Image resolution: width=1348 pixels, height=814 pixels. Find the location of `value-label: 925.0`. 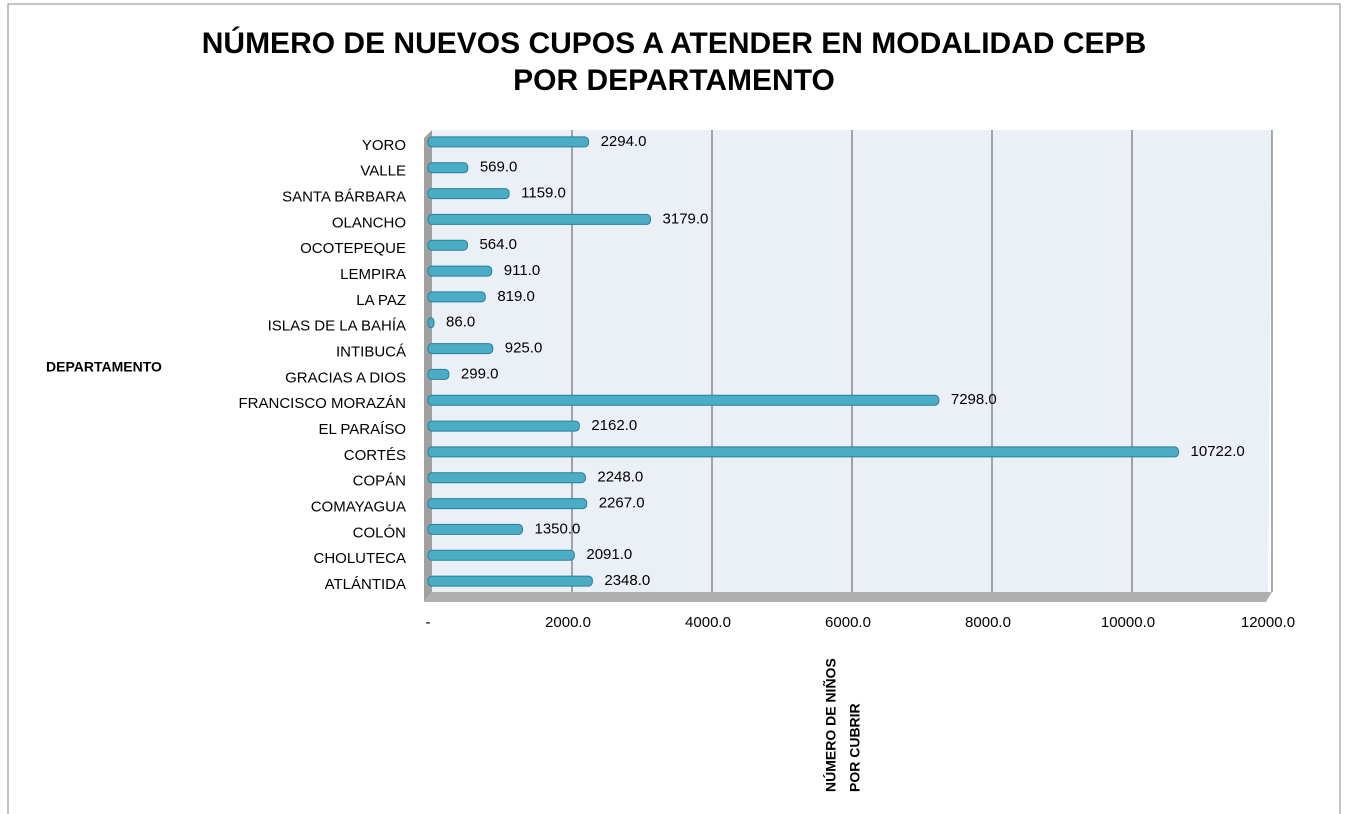

value-label: 925.0 is located at coordinates (524, 348).